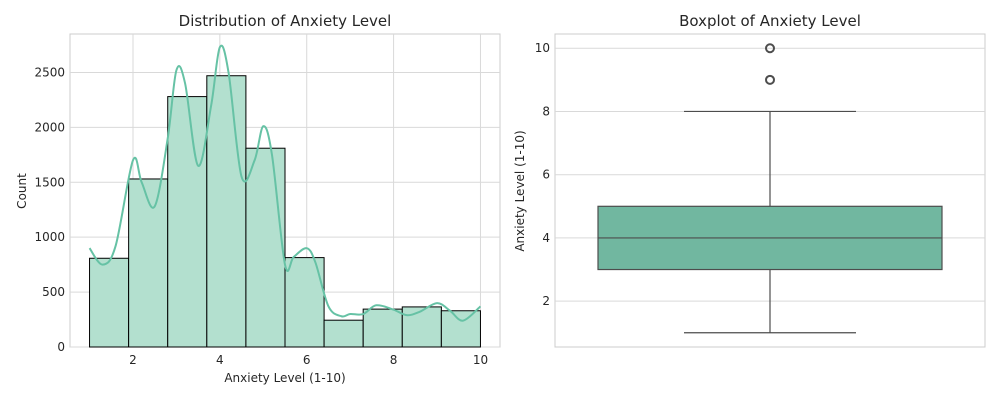 The image size is (1000, 400). Describe the element at coordinates (546, 301) in the screenshot. I see `y-tick-label: 2` at that location.